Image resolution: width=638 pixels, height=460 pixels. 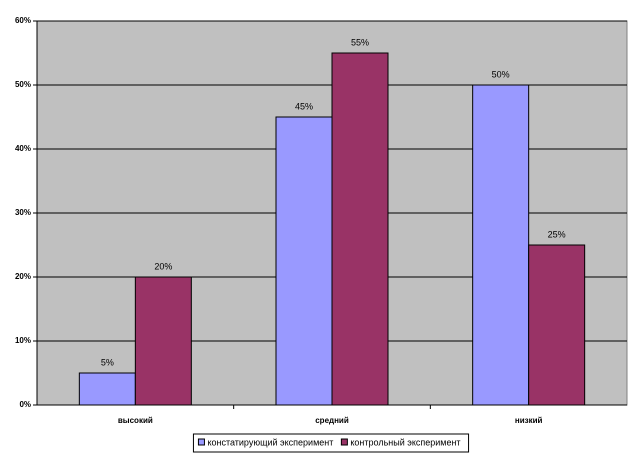 I want to click on y-tick-label: 50%, so click(x=23, y=84).